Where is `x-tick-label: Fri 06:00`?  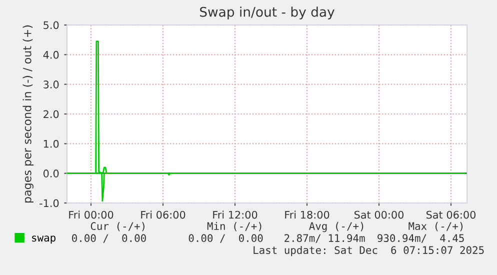
x-tick-label: Fri 06:00 is located at coordinates (163, 214).